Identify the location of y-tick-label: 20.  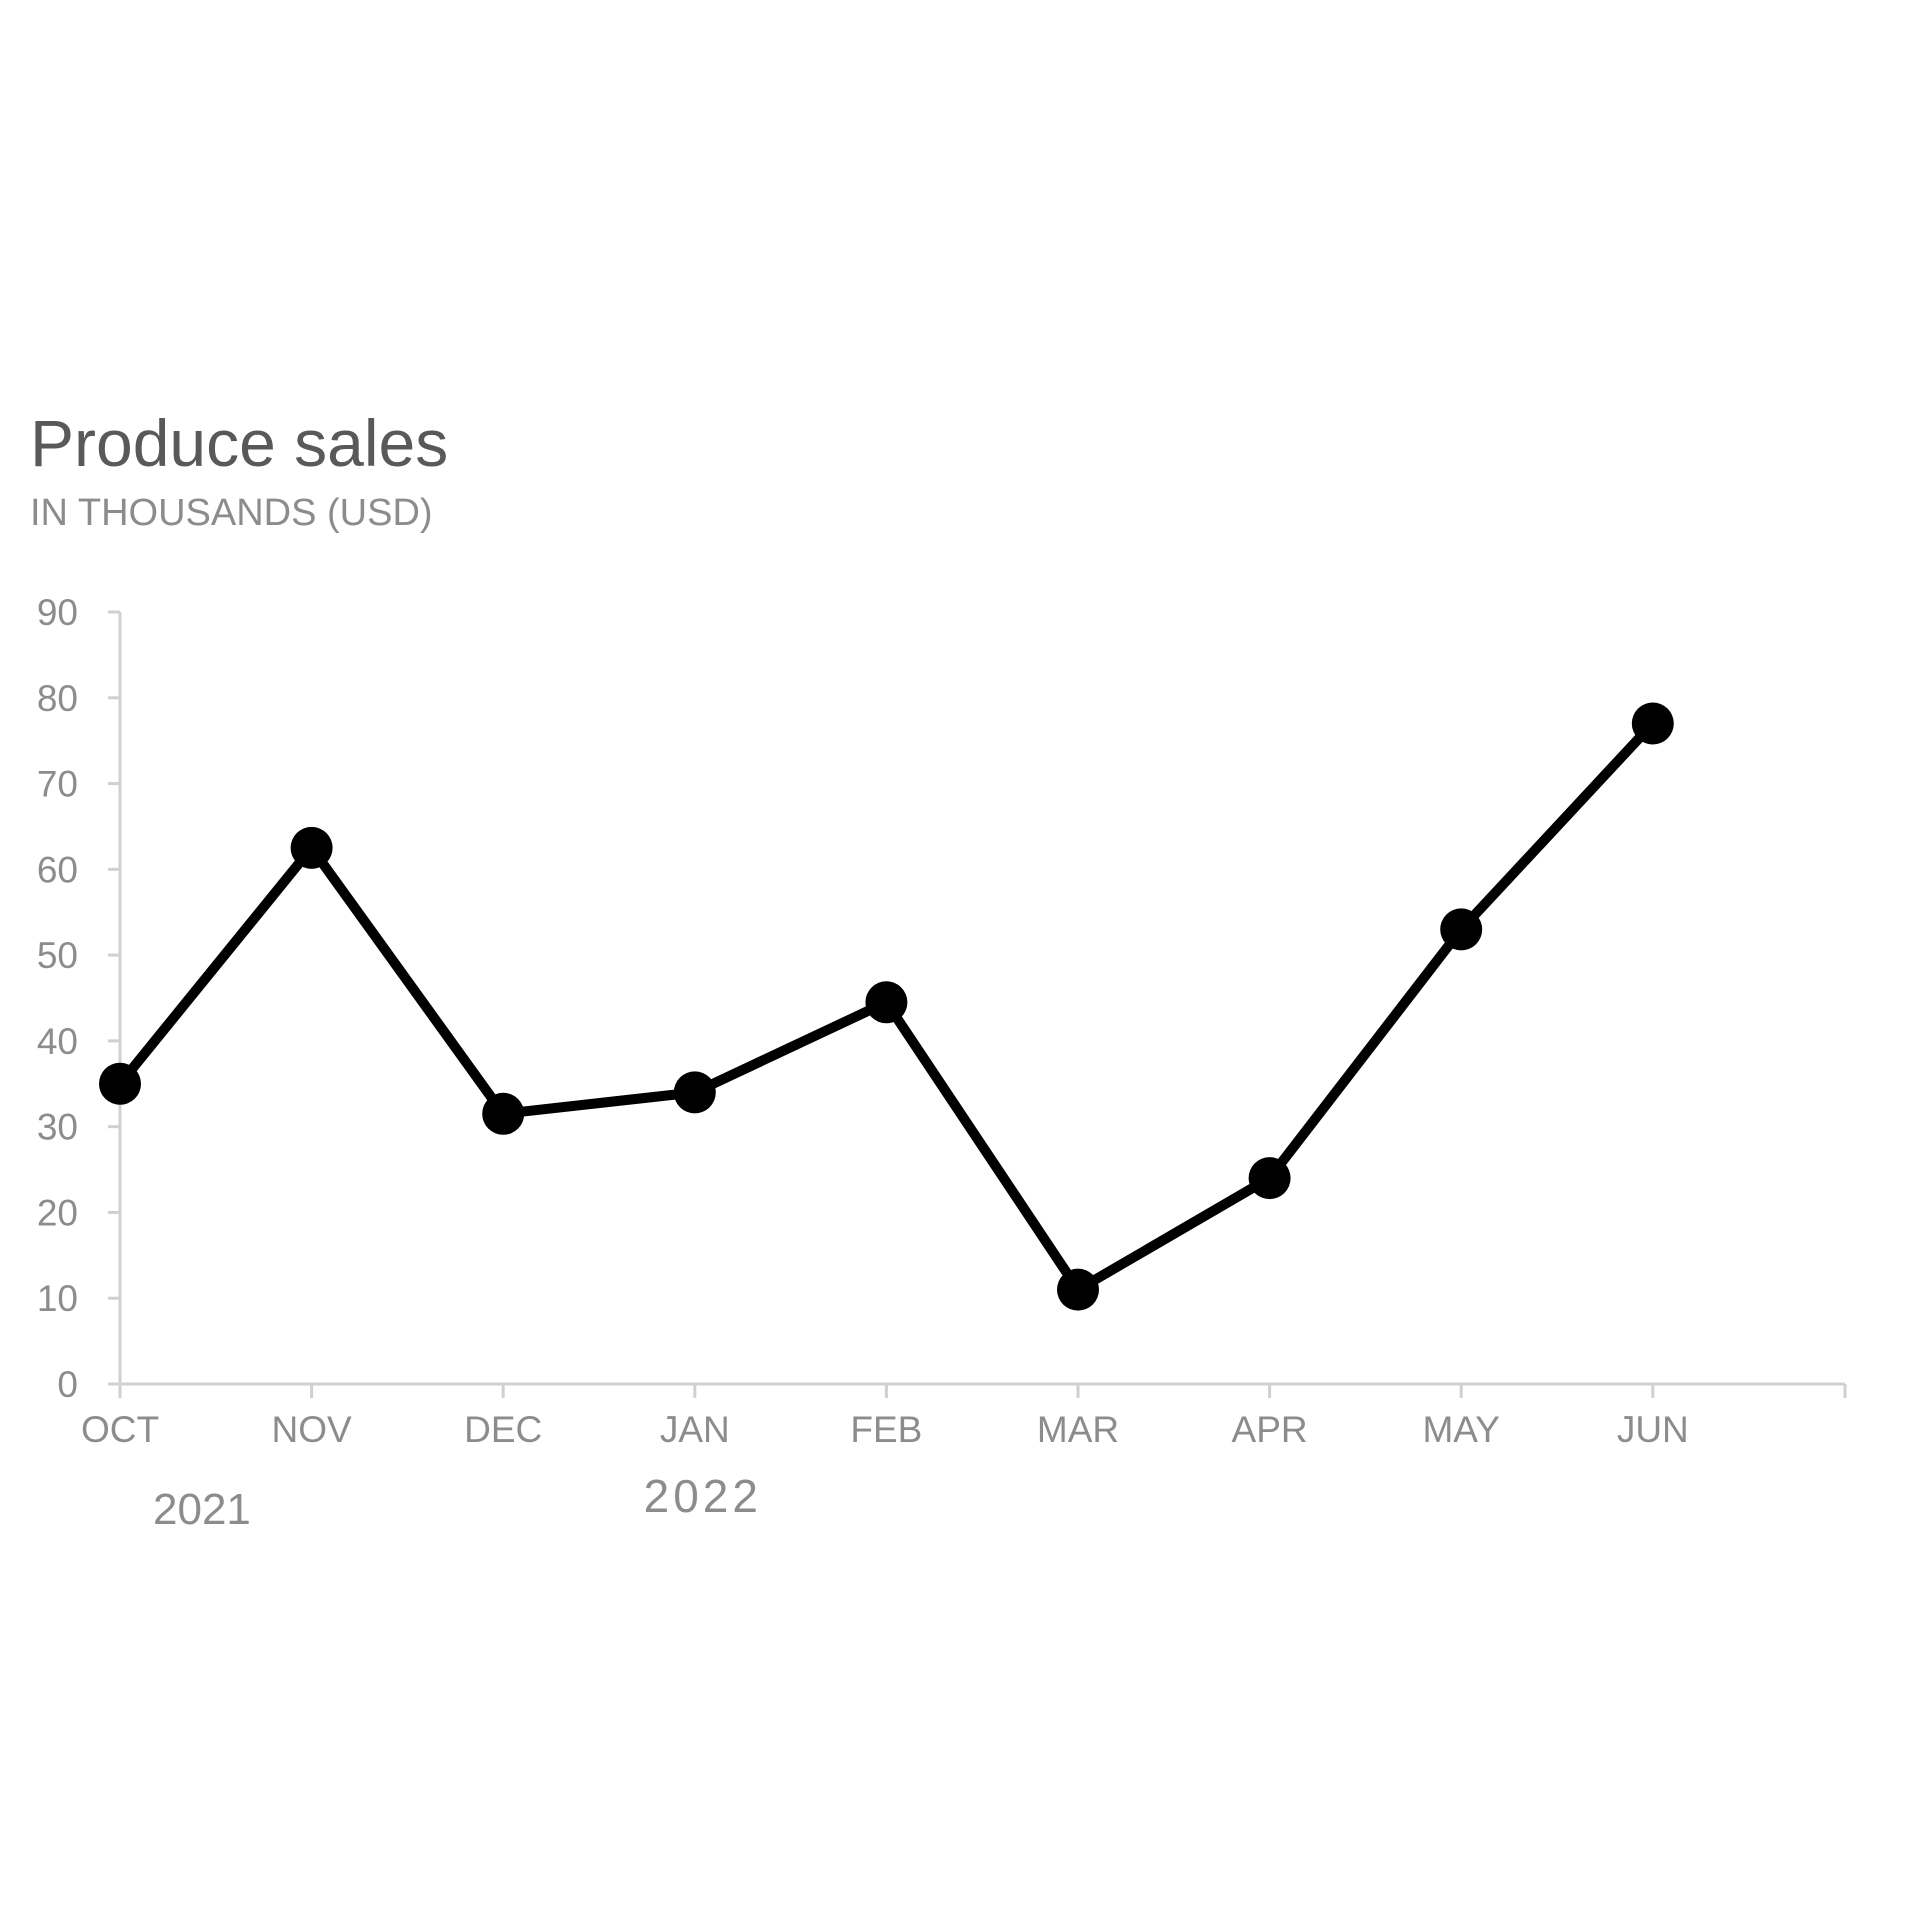
(57, 1212).